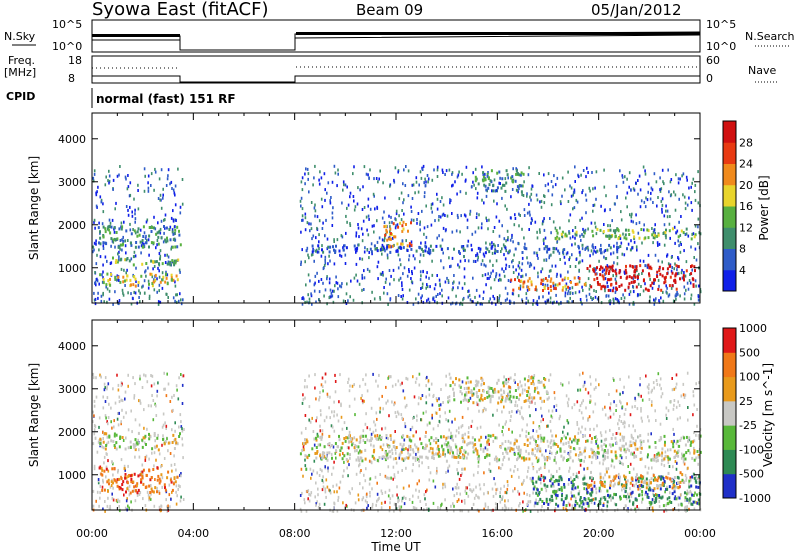 The width and height of the screenshot is (800, 554). I want to click on noise-trace-fill-early, so click(136, 35).